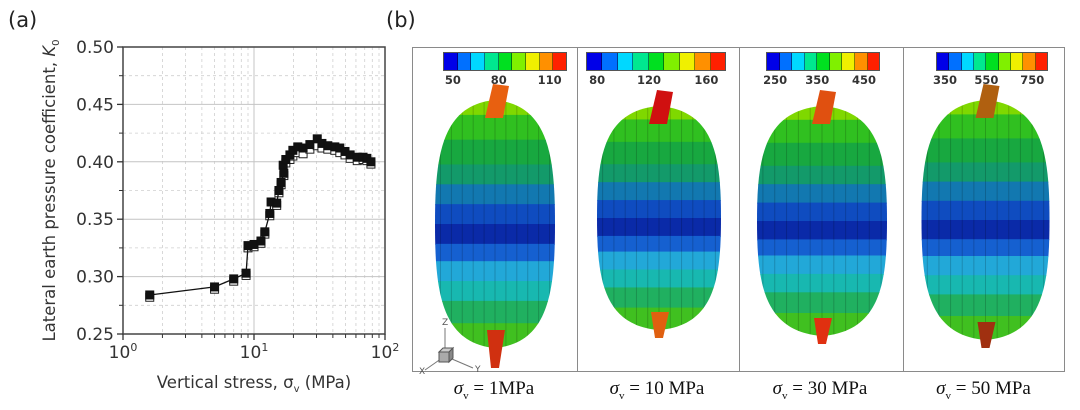  What do you see at coordinates (445, 323) in the screenshot?
I see `axis-triad-label-z: Z` at bounding box center [445, 323].